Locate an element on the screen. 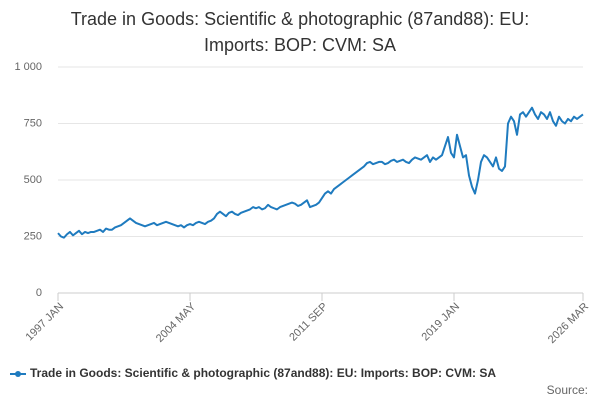  y-tick-label: 1 000 is located at coordinates (28, 67).